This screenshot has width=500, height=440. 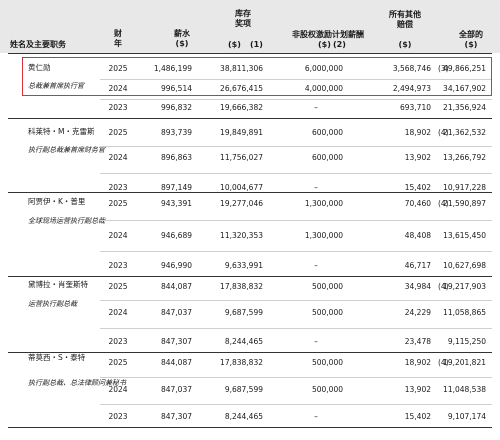 What do you see at coordinates (417, 203) in the screenshot?
I see `other-compensation-cell: 70,460` at bounding box center [417, 203].